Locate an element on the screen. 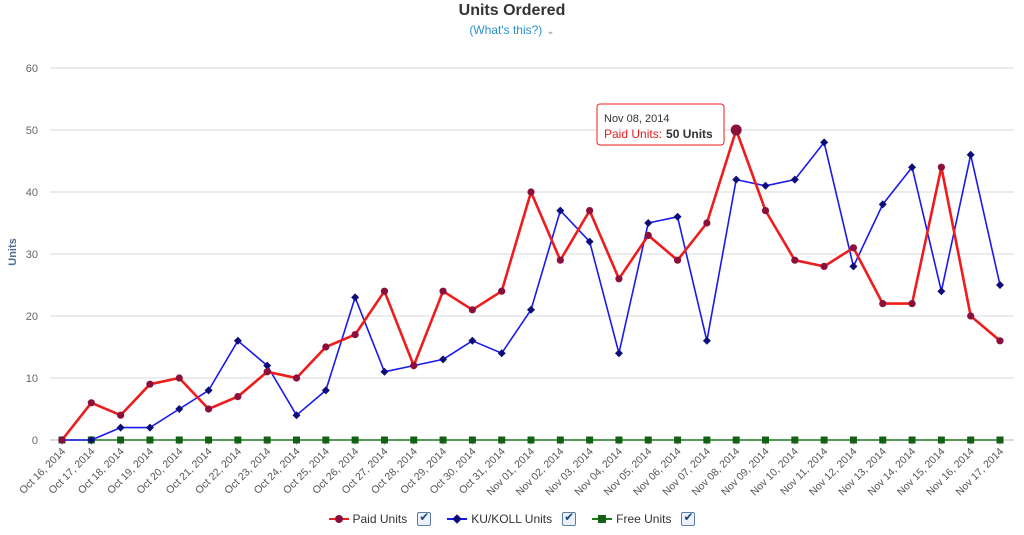 This screenshot has height=535, width=1024. legend-label-paid-units: Paid Units is located at coordinates (380, 519).